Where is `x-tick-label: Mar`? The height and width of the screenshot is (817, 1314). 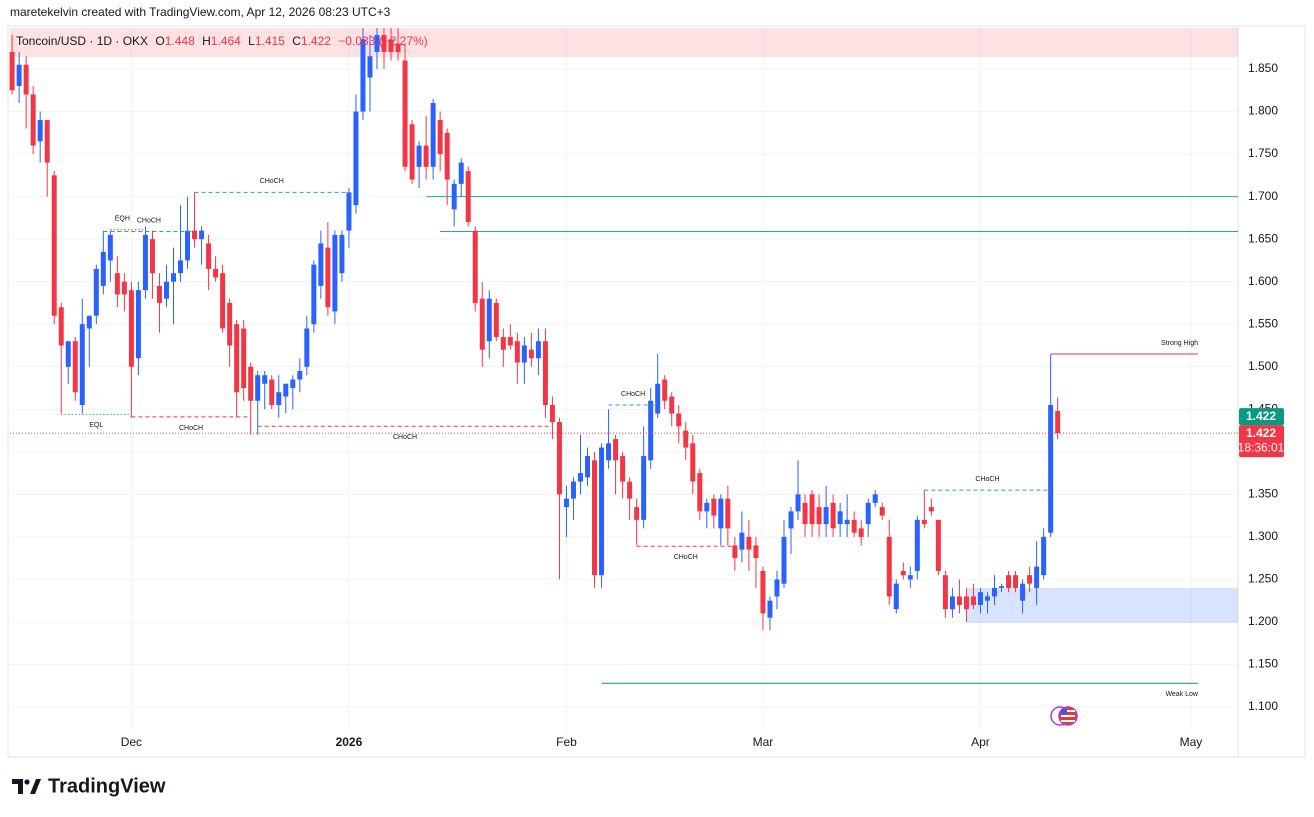
x-tick-label: Mar is located at coordinates (763, 742).